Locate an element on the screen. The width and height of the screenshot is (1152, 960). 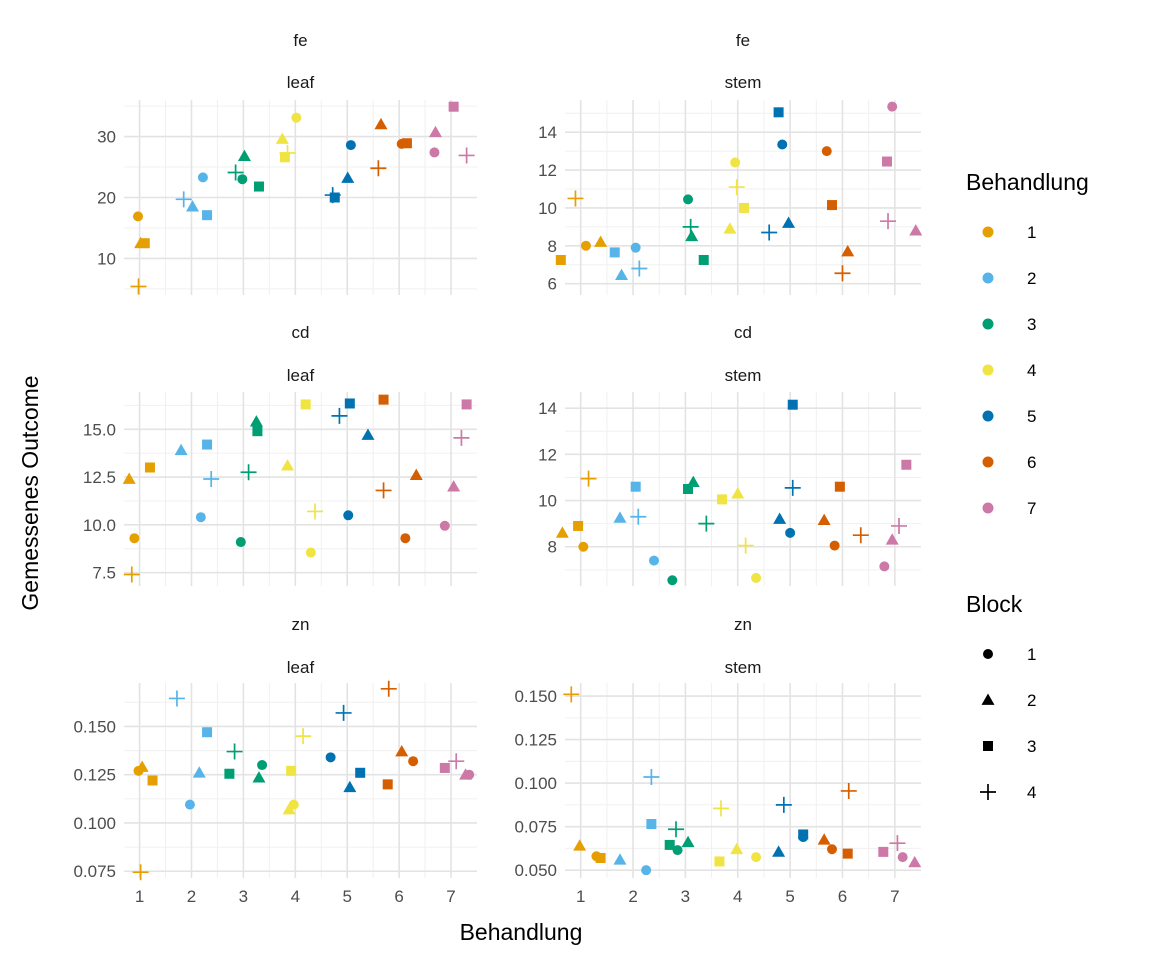
data-point-t6-b1 is located at coordinates (832, 849).